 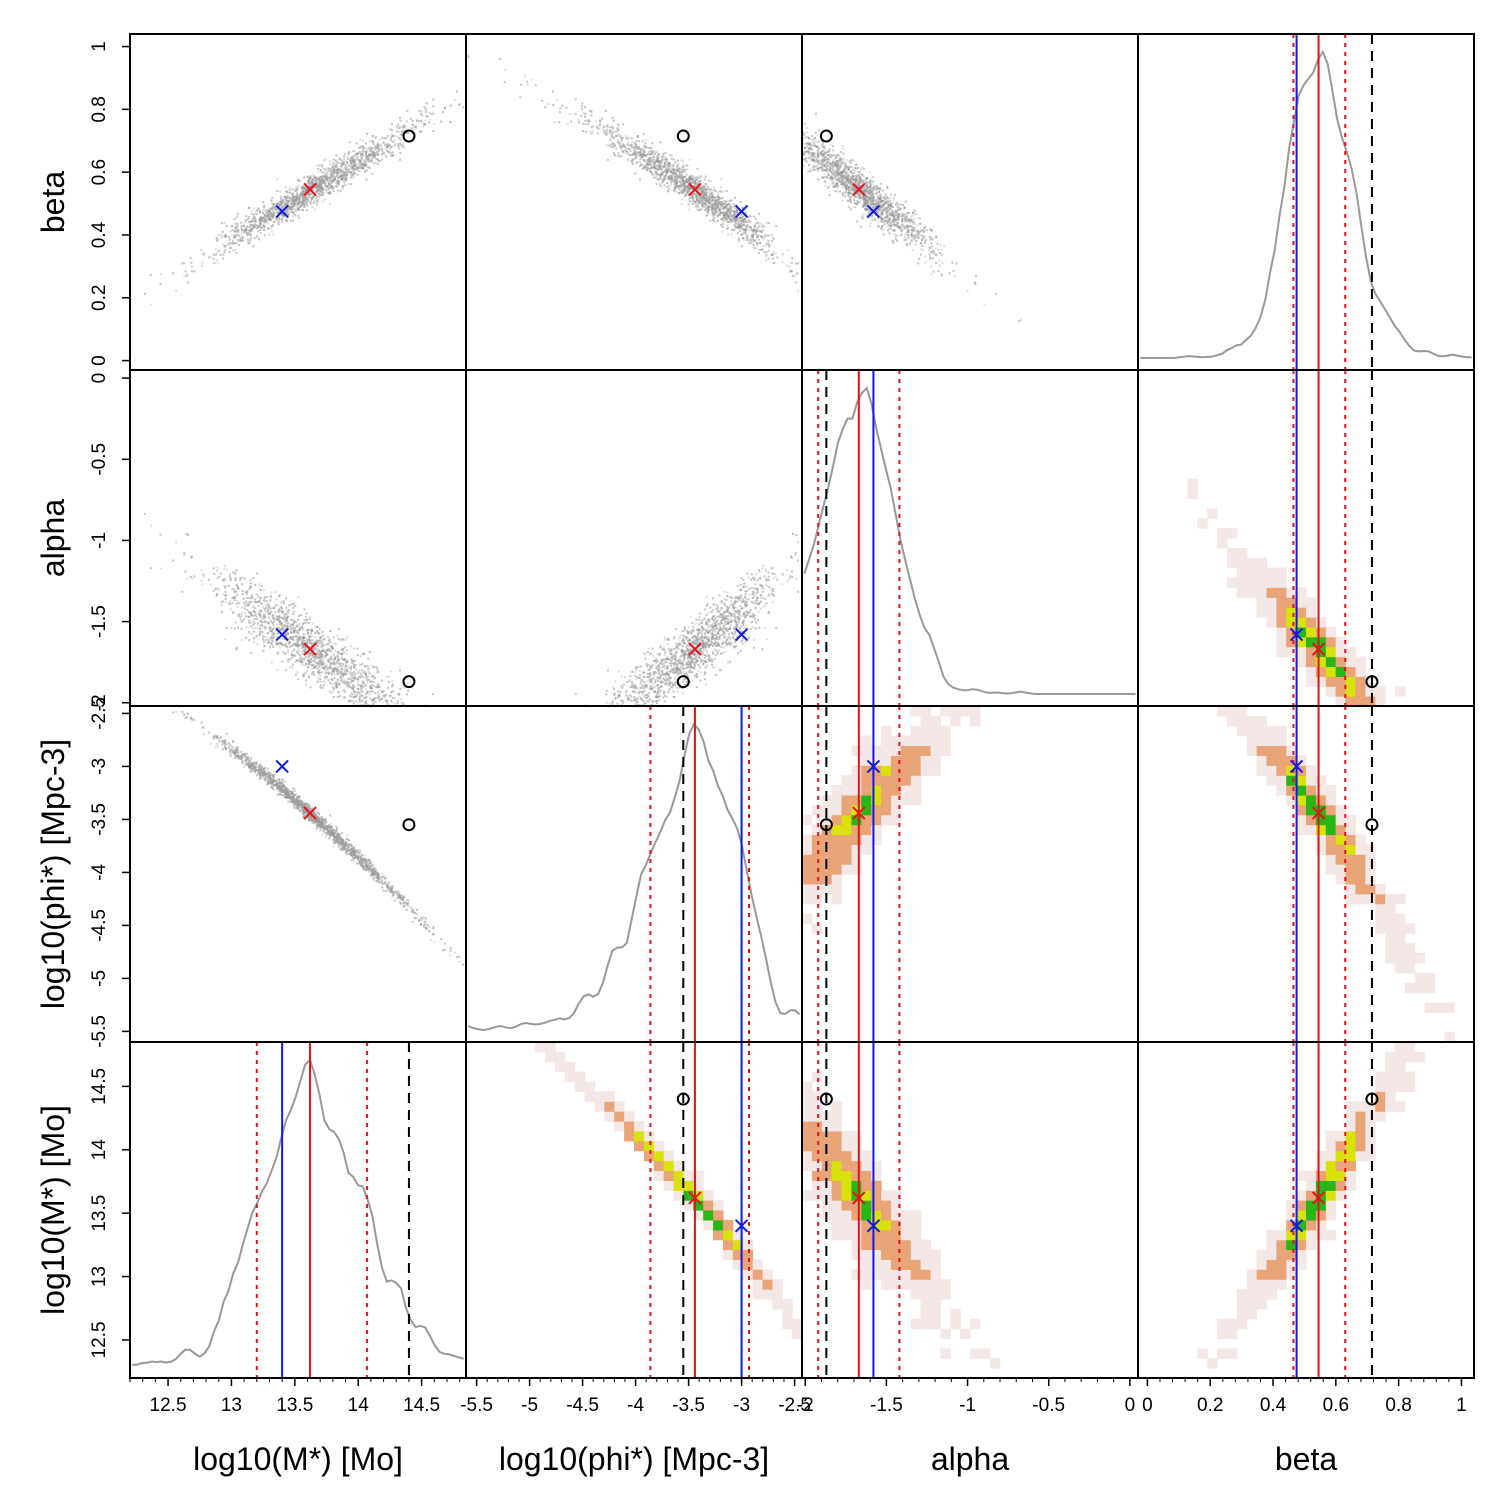 What do you see at coordinates (53, 1210) in the screenshot?
I see `y-axis-title-logM: log10(M*) [Mo]` at bounding box center [53, 1210].